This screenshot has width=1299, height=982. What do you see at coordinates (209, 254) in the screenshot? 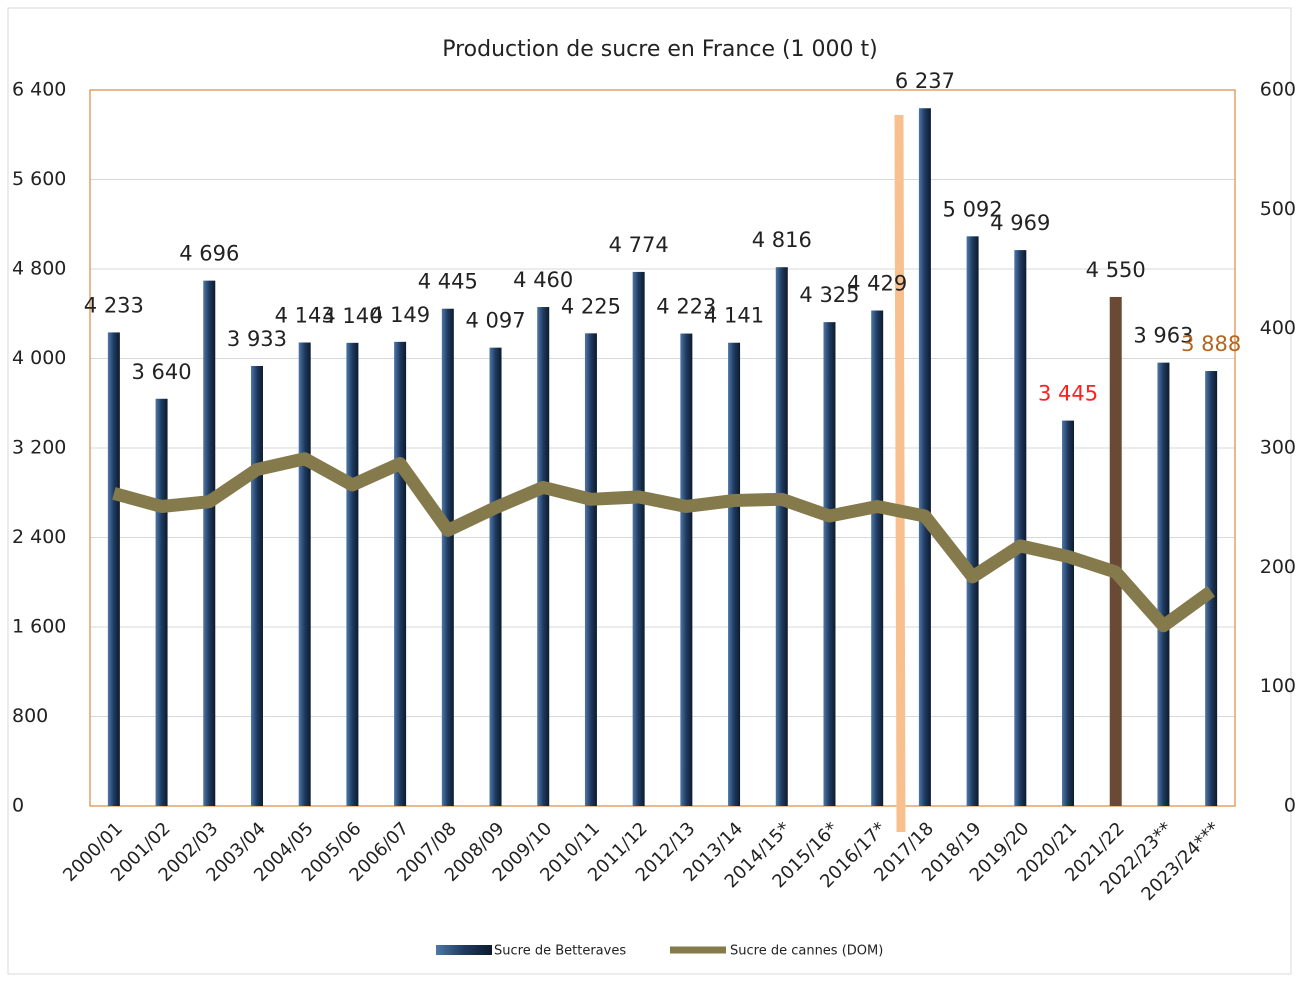
I see `value-label: 4 696` at bounding box center [209, 254].